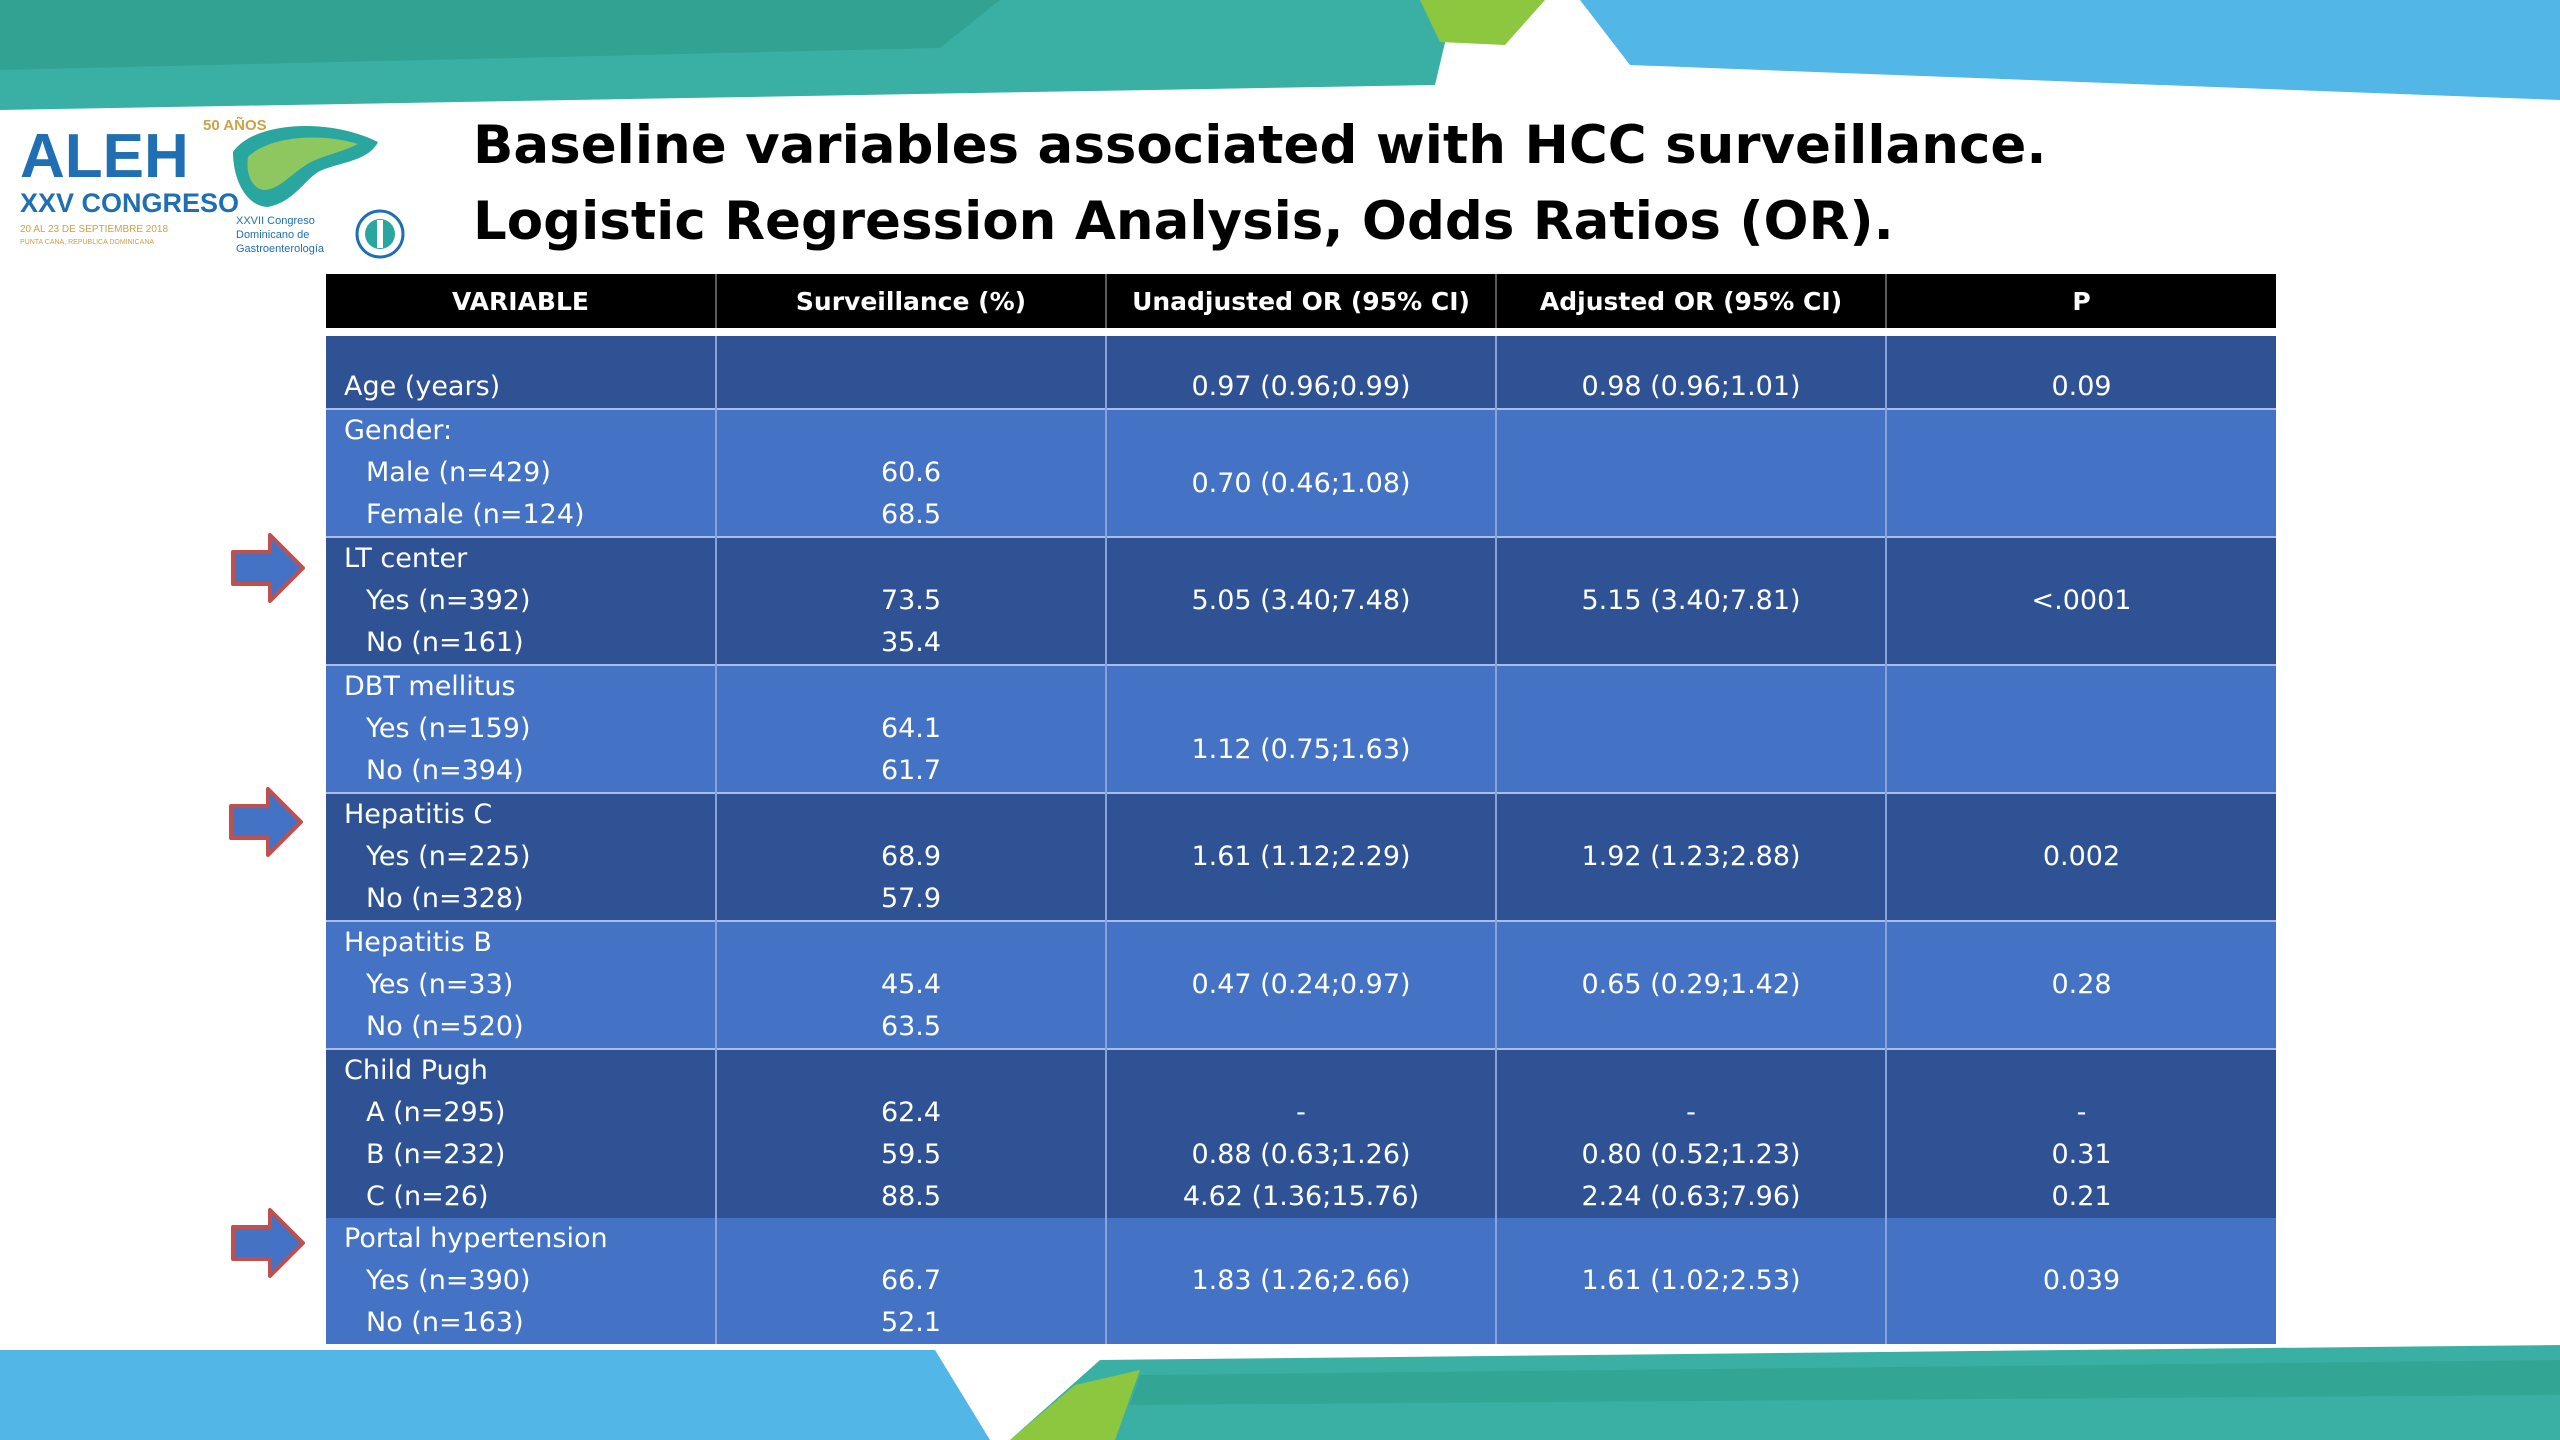  Describe the element at coordinates (2081, 984) in the screenshot. I see `p-value-cell: 0.28` at that location.